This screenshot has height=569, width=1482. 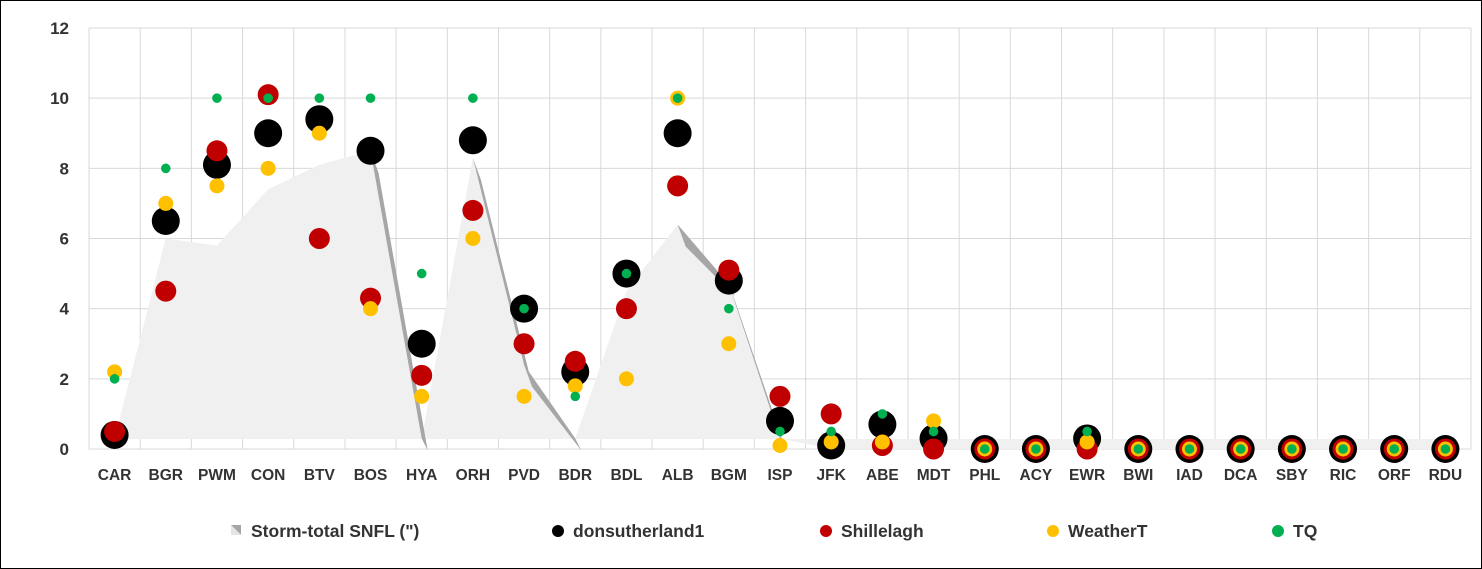 I want to click on x-tick-label: BGM, so click(x=729, y=475).